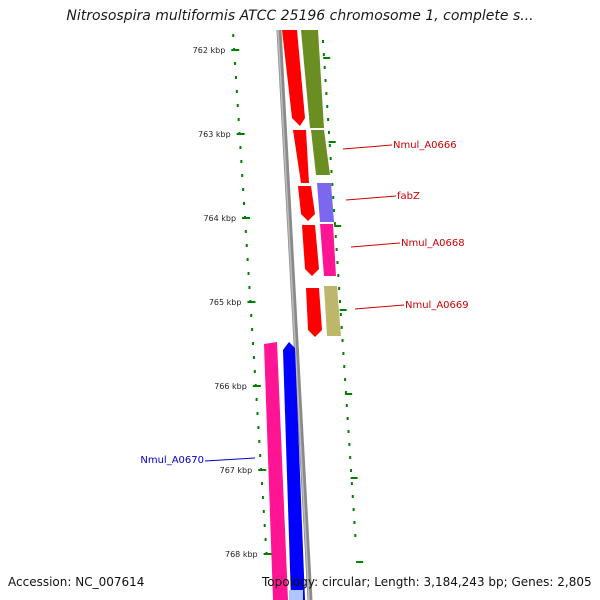  What do you see at coordinates (375, 245) in the screenshot?
I see `leader-line-nmul-a0668` at bounding box center [375, 245].